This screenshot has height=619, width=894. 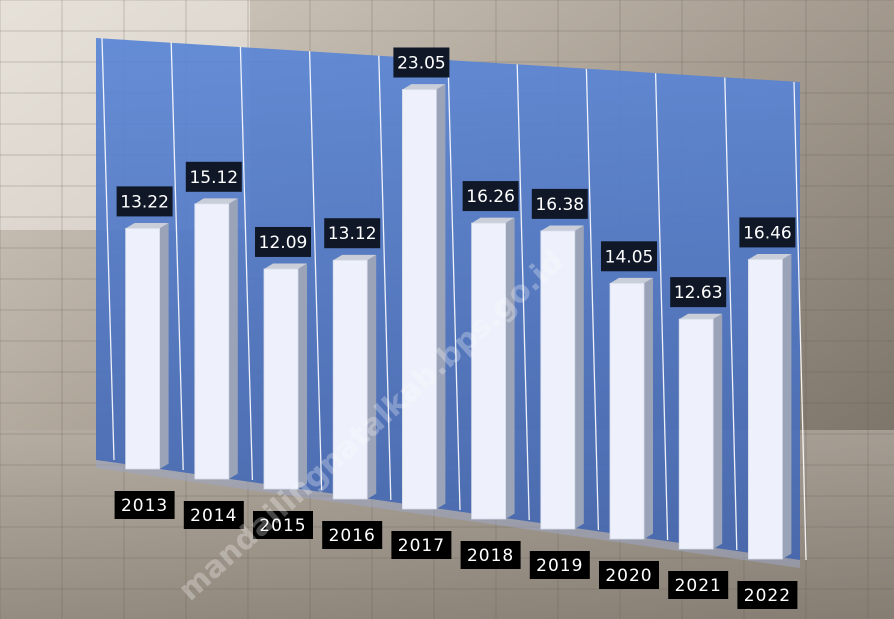 I want to click on year-label: 2021, so click(x=698, y=586).